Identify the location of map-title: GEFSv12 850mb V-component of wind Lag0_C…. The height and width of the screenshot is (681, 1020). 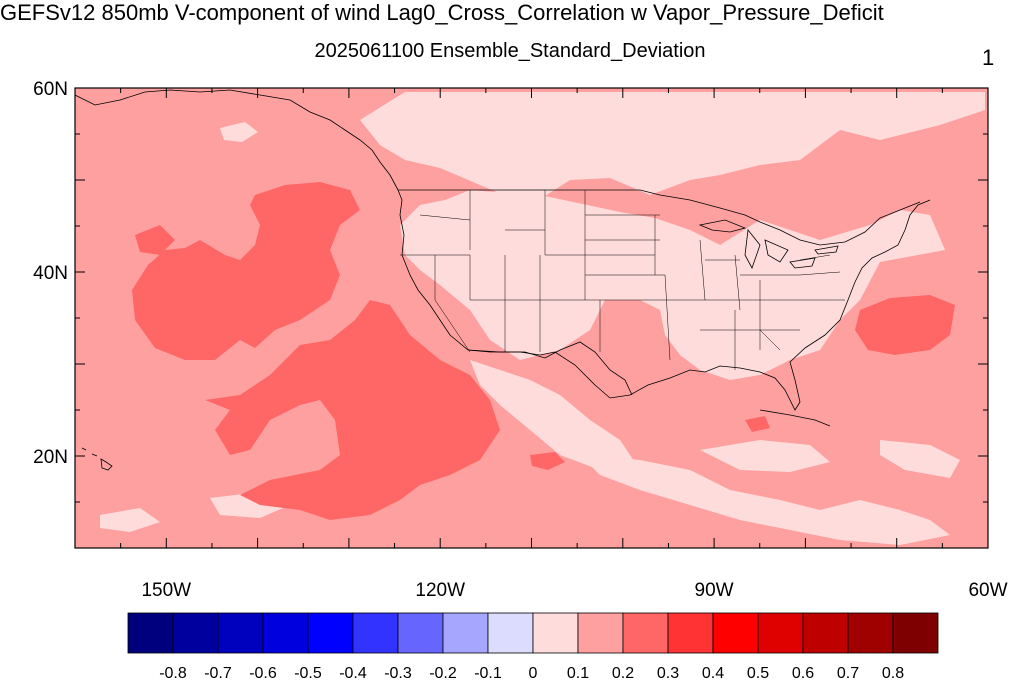
(442, 12).